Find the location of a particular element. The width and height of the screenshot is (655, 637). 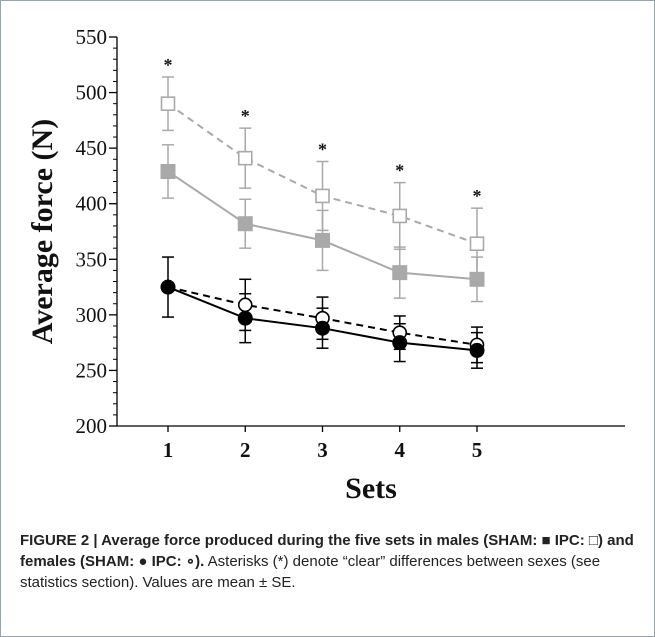

y-tick-label: 250 is located at coordinates (92, 370).